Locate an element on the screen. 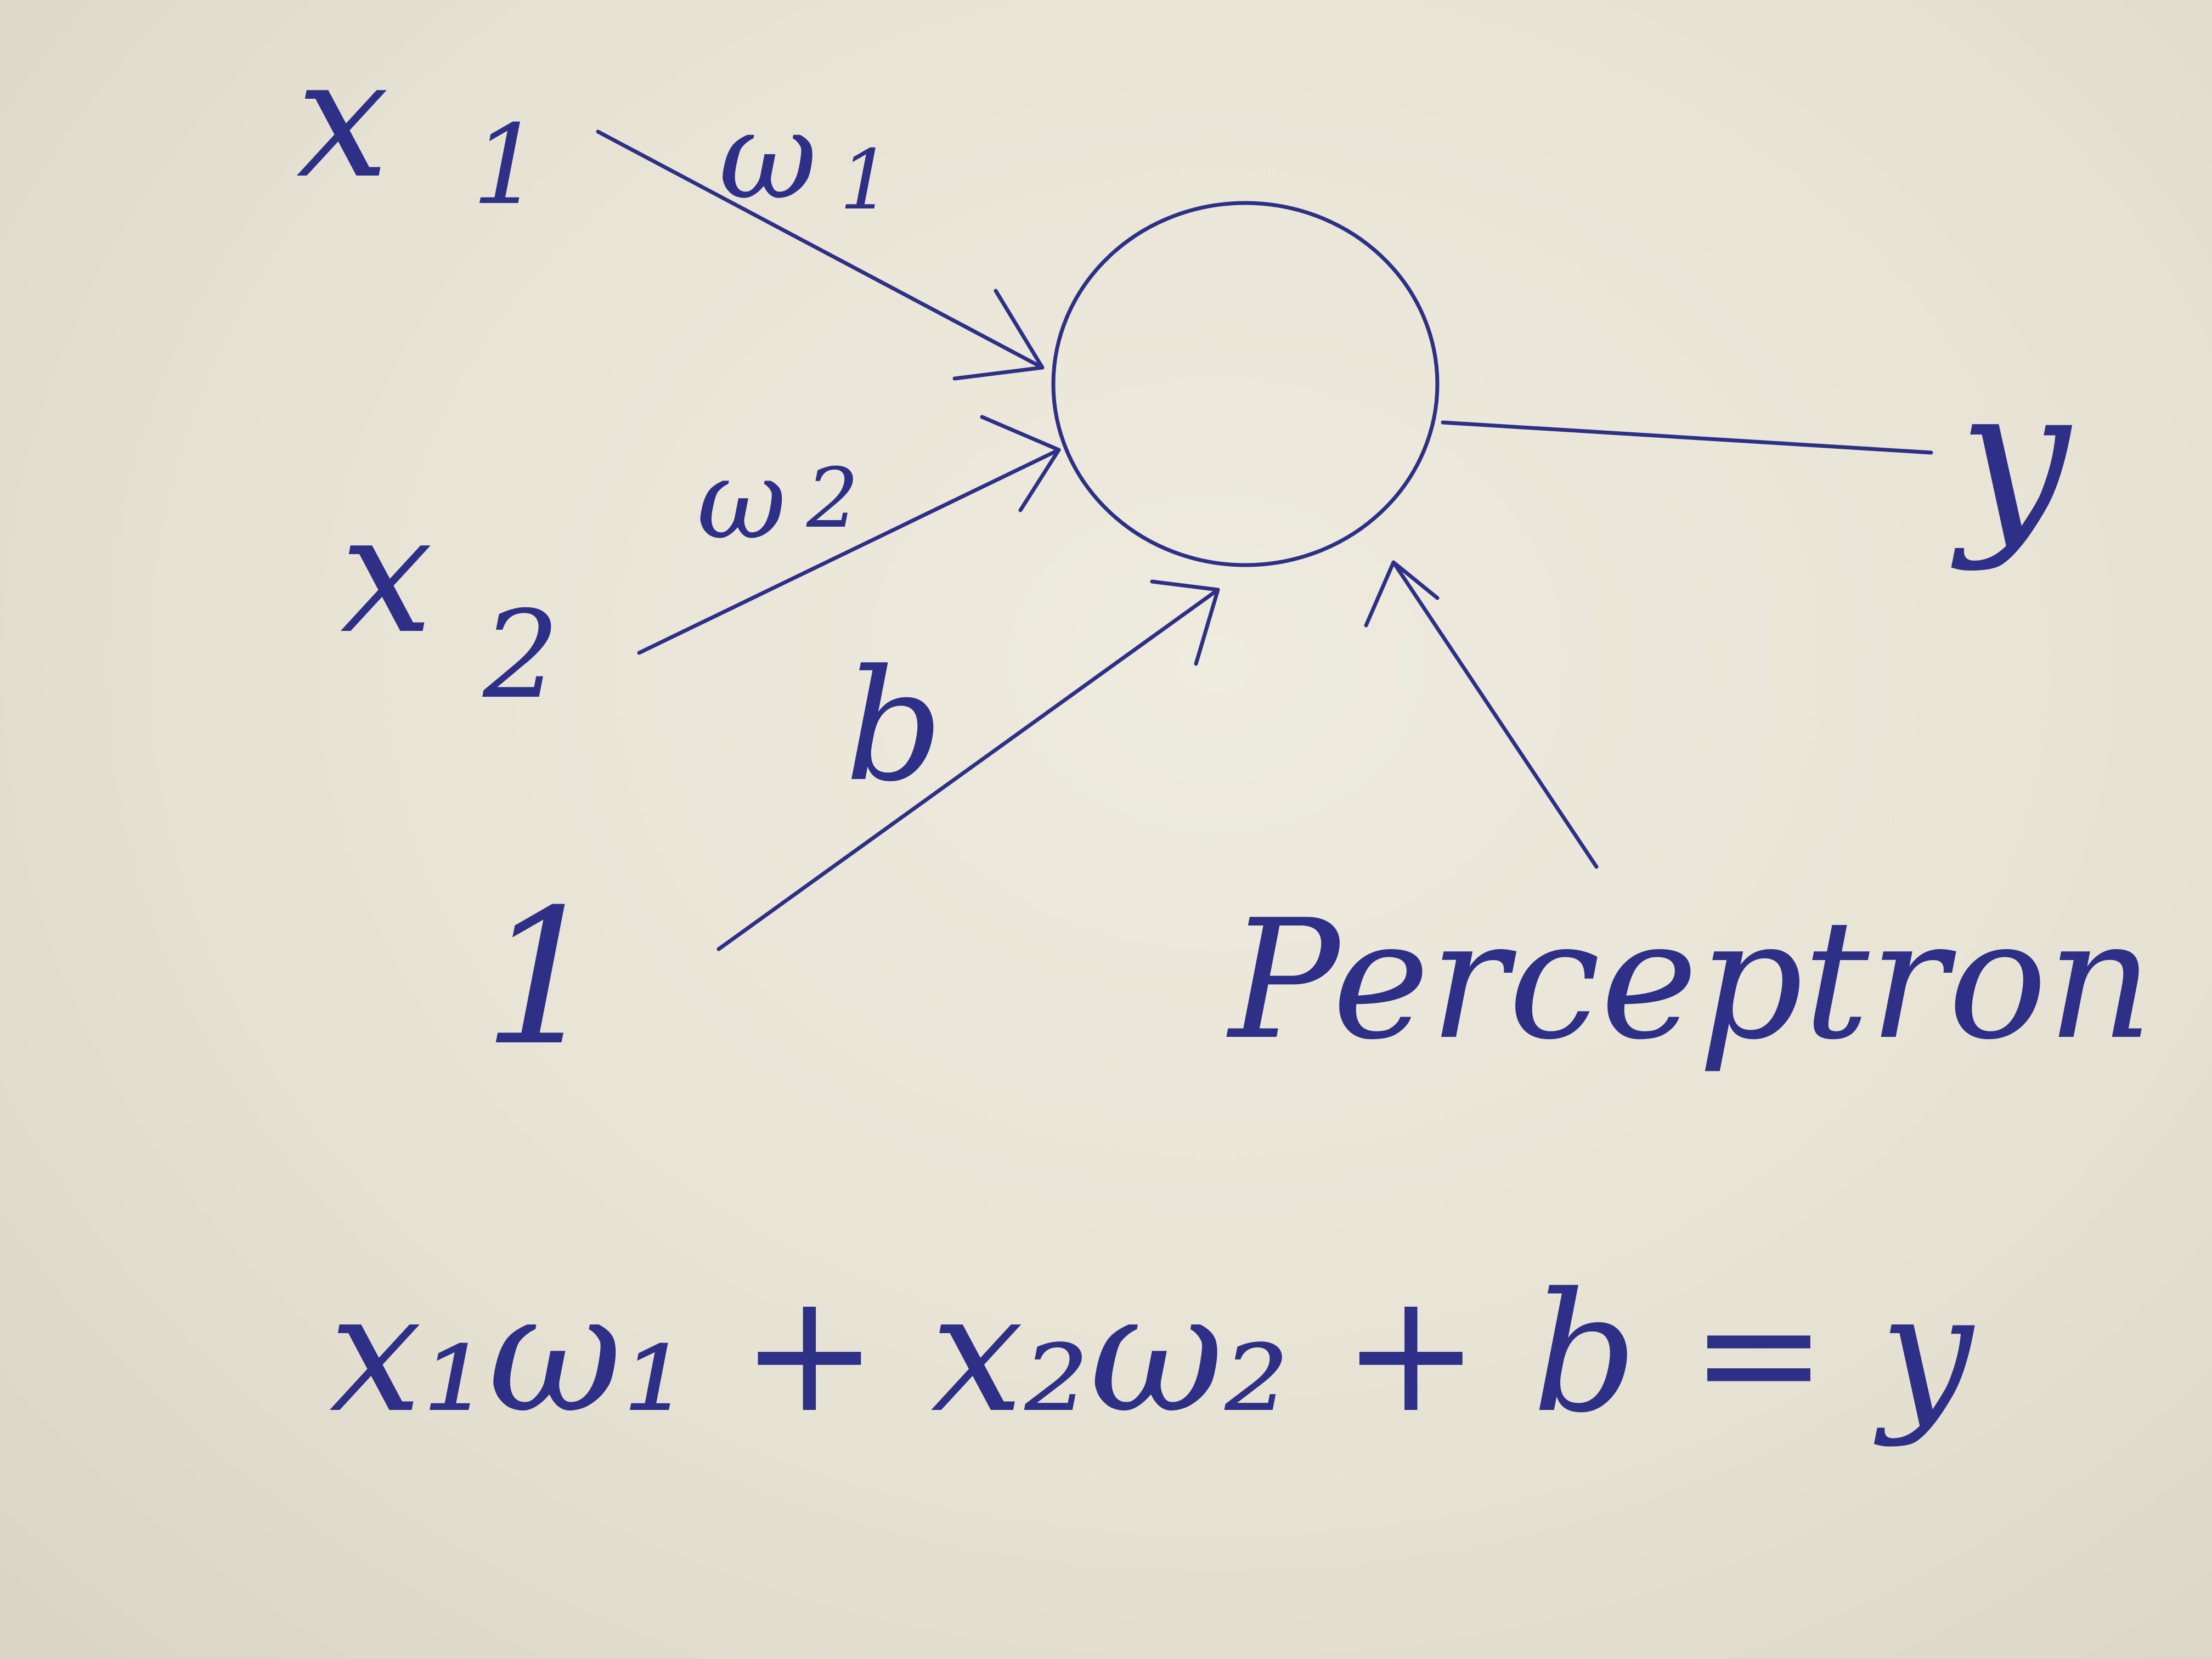 Image resolution: width=2212 pixels, height=1659 pixels. edge-node-to-output is located at coordinates (1687, 437).